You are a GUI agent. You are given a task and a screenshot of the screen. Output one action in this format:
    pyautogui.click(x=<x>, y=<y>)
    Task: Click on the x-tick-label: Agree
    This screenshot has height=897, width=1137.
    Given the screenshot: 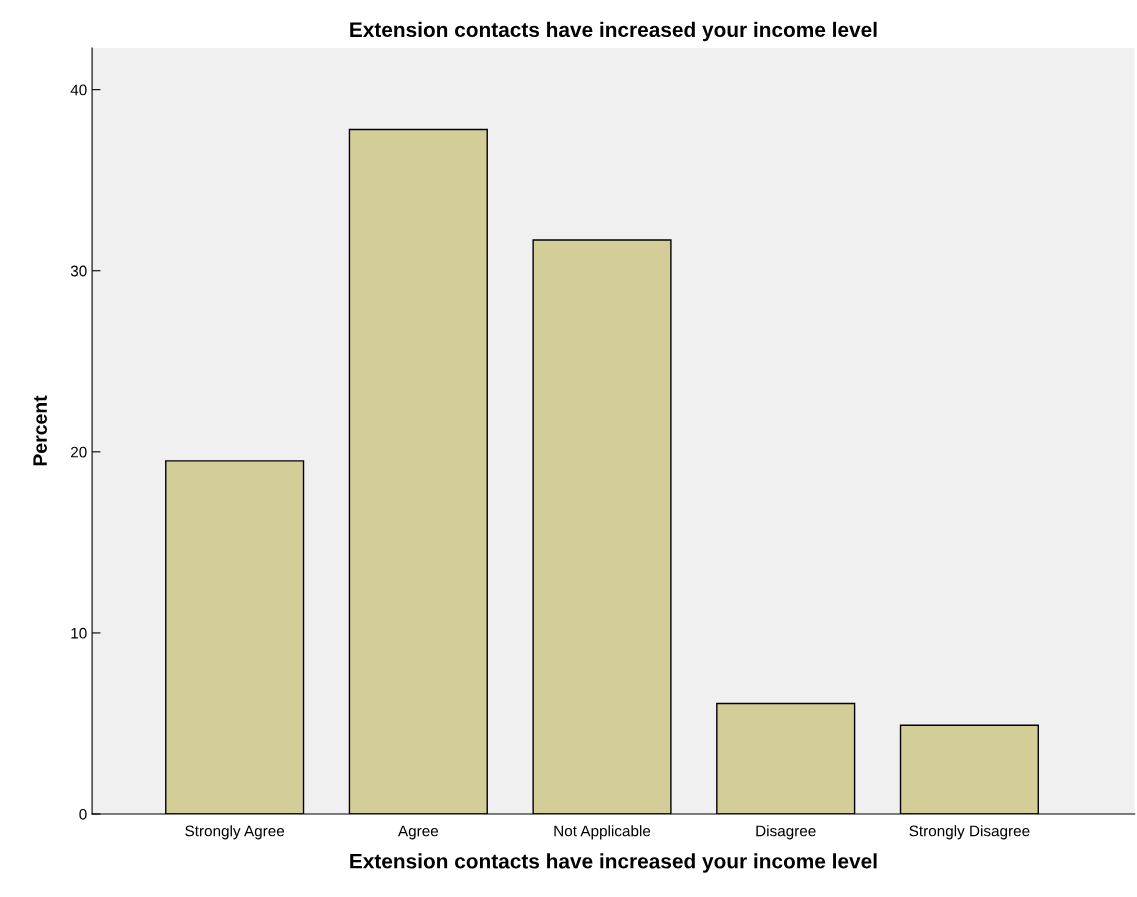 What is the action you would take?
    pyautogui.click(x=418, y=832)
    